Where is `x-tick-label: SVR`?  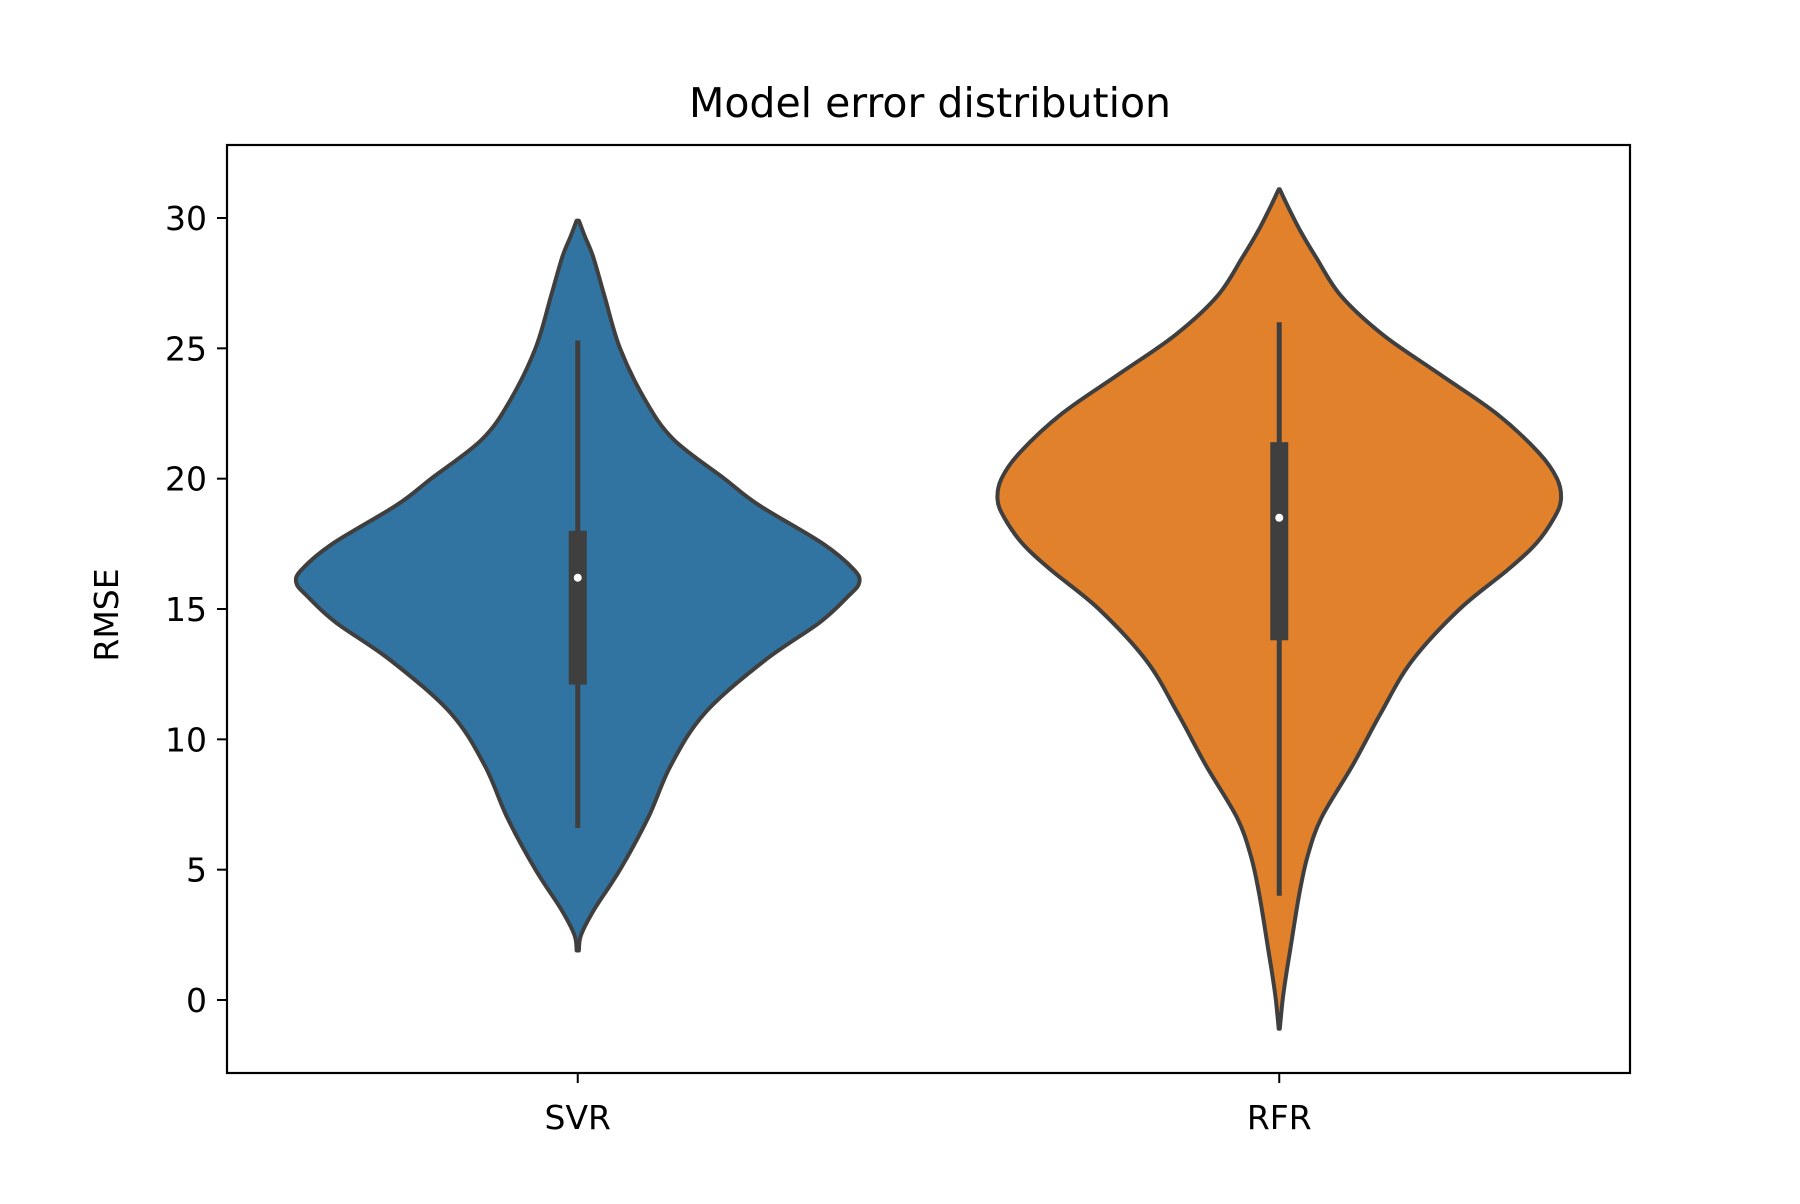 x-tick-label: SVR is located at coordinates (578, 1117).